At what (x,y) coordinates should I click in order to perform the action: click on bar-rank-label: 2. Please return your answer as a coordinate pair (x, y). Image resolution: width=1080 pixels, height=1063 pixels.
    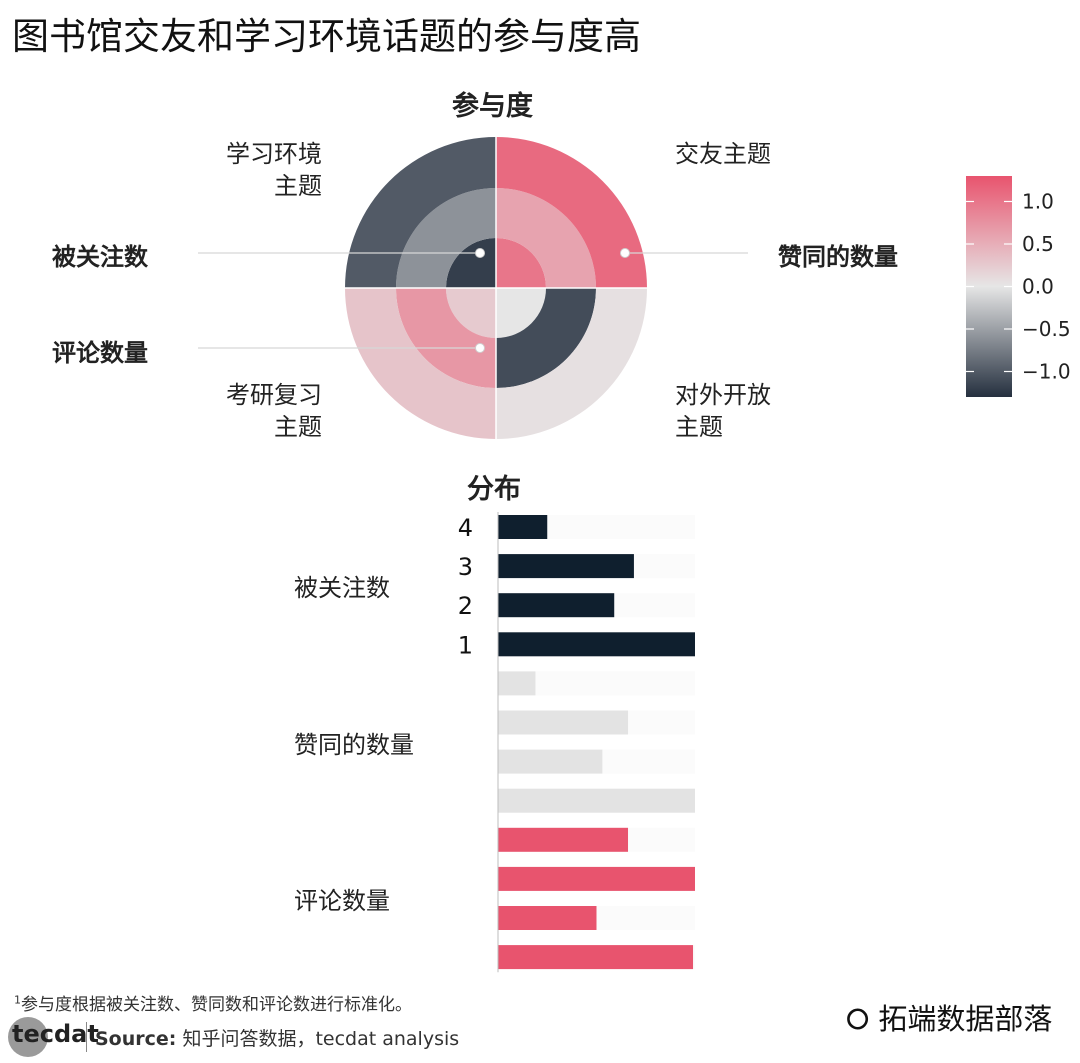
    Looking at the image, I should click on (465, 606).